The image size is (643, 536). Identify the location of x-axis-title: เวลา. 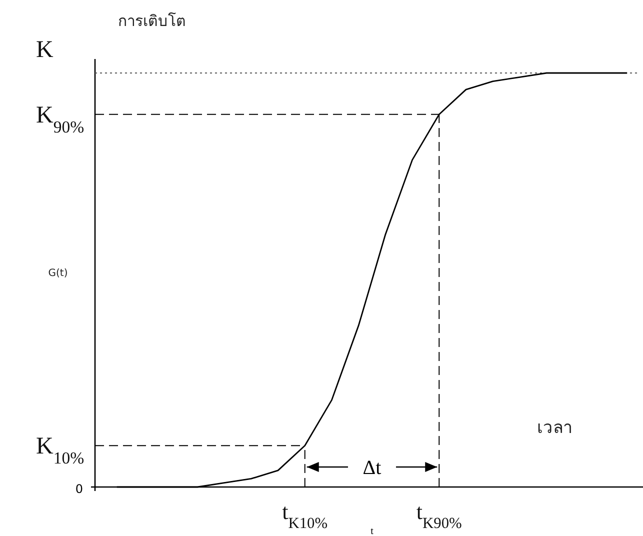
(555, 428).